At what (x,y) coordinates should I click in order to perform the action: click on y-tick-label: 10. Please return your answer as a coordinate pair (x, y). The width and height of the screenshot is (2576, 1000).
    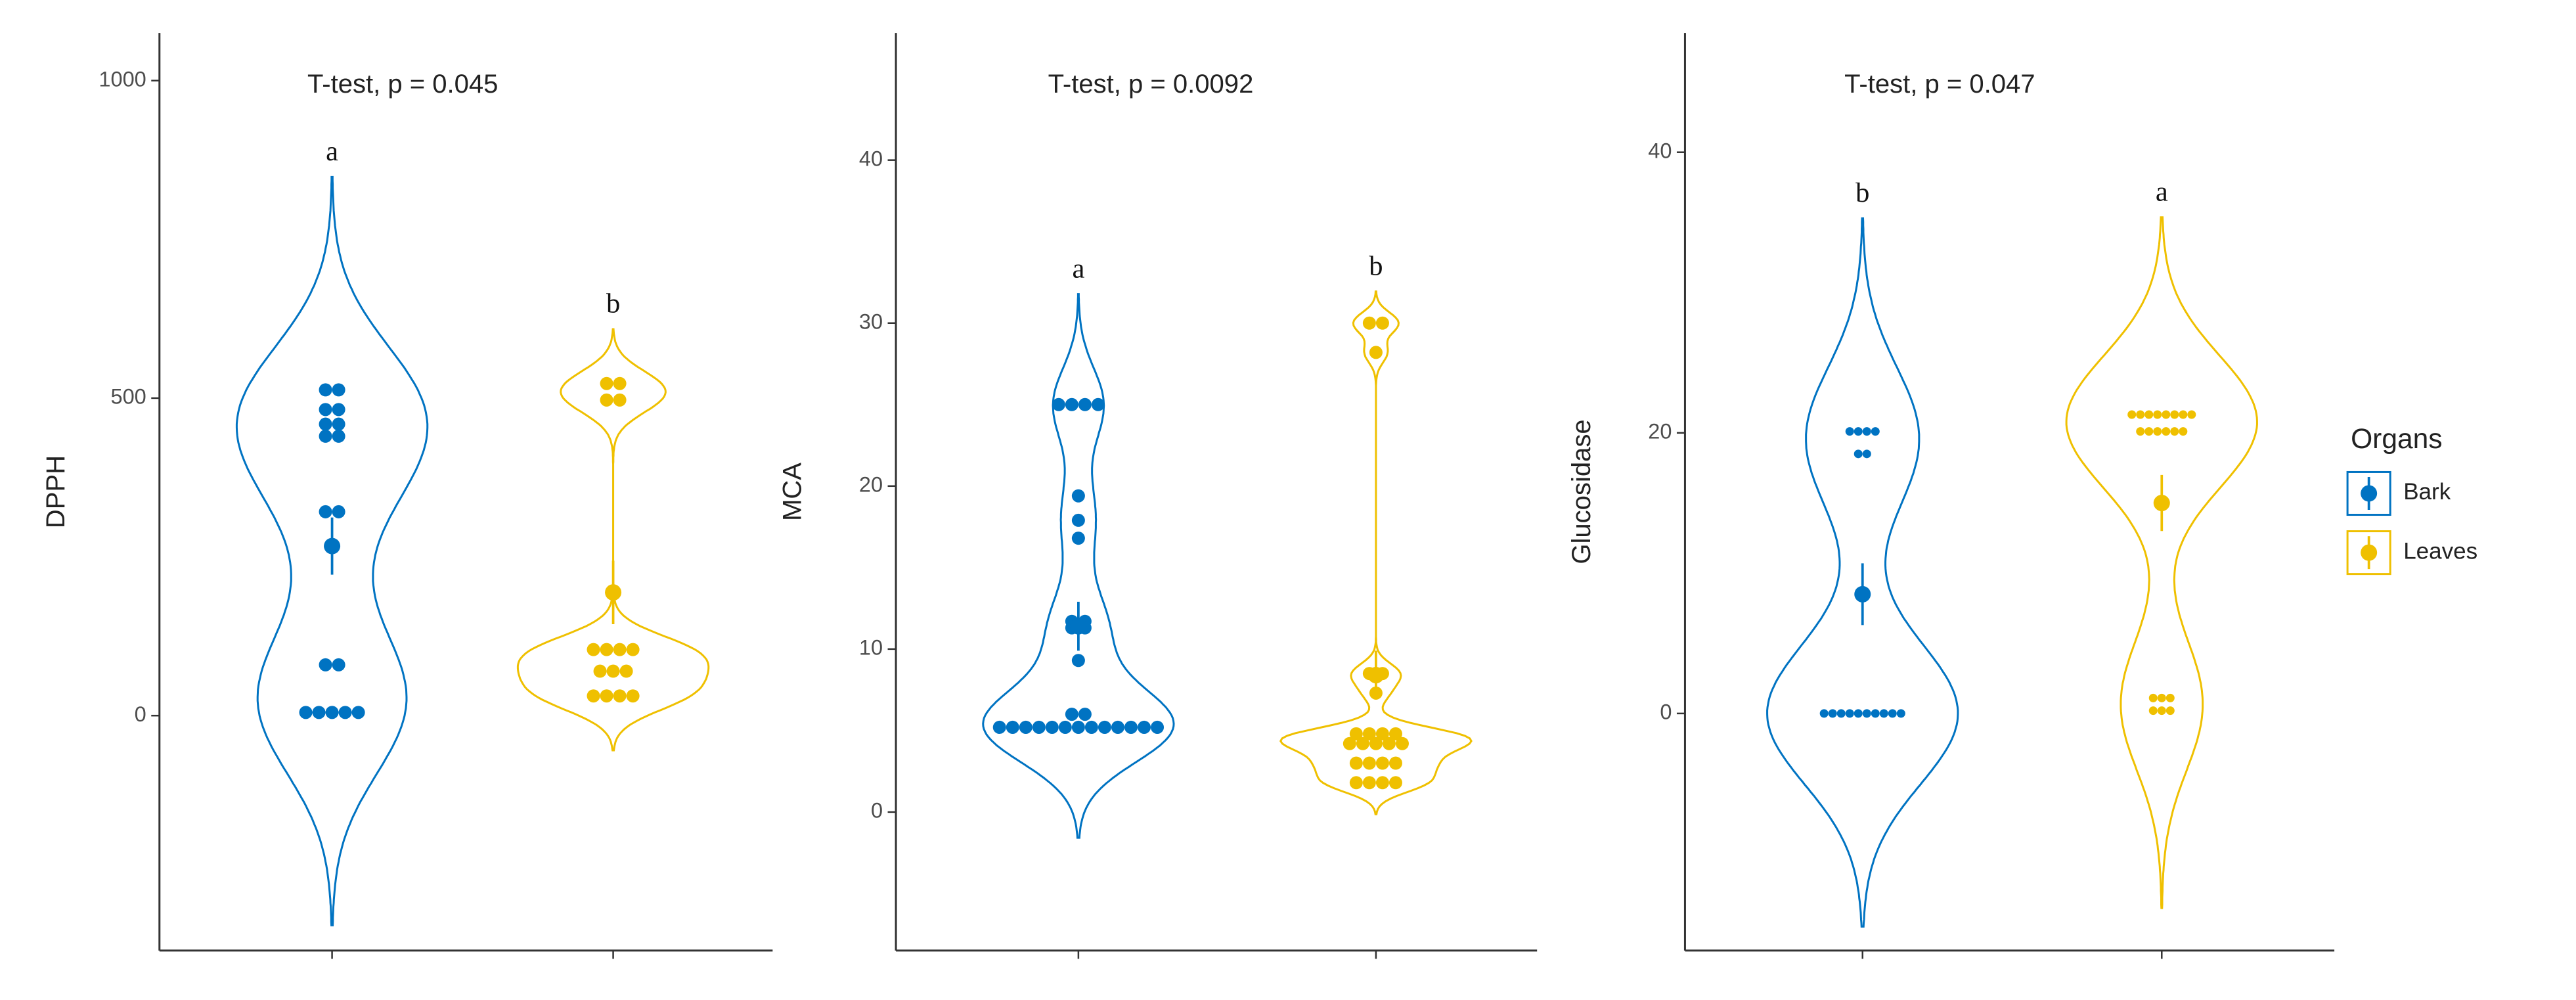
    Looking at the image, I should click on (871, 647).